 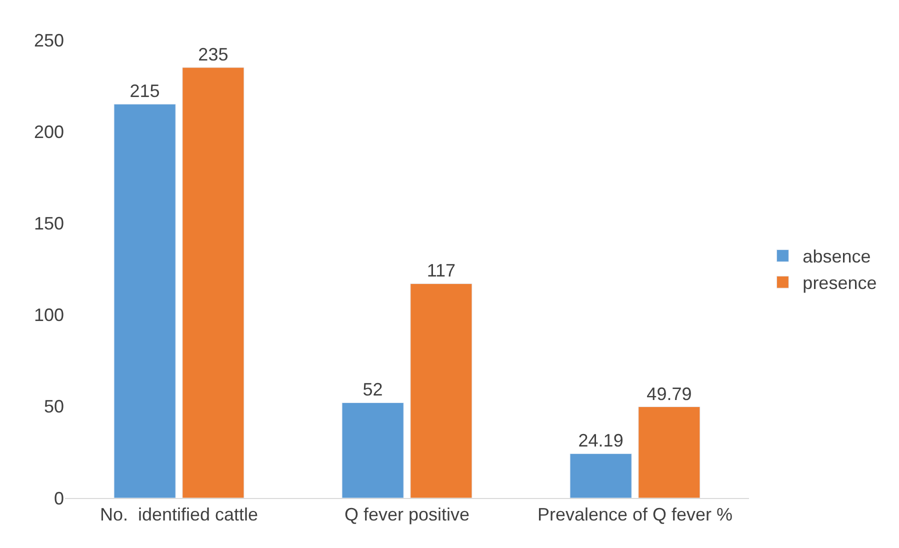 I want to click on x-tick-label: Prevalence of Q fever %, so click(x=635, y=514).